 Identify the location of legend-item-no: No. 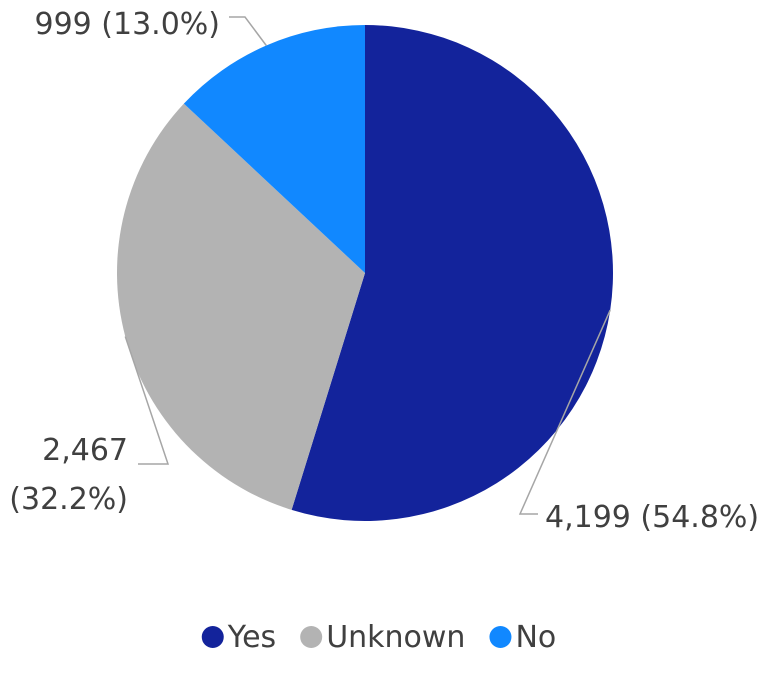
(522, 637).